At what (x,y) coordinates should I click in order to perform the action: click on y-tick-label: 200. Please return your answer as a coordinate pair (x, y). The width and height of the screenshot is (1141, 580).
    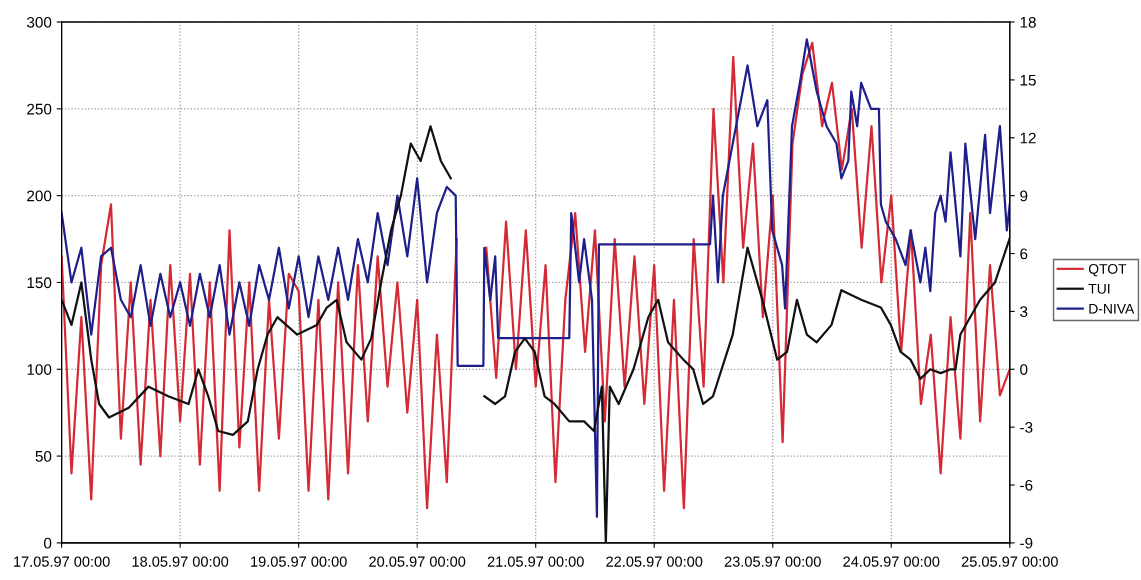
    Looking at the image, I should click on (39, 196).